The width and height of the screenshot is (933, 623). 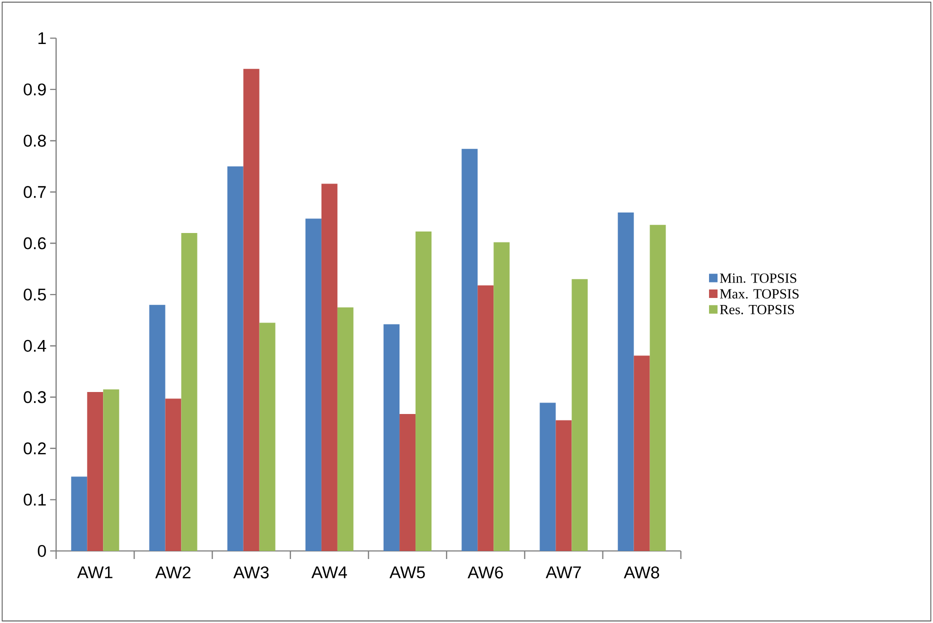 I want to click on y-tick-label: 0.9, so click(x=35, y=89).